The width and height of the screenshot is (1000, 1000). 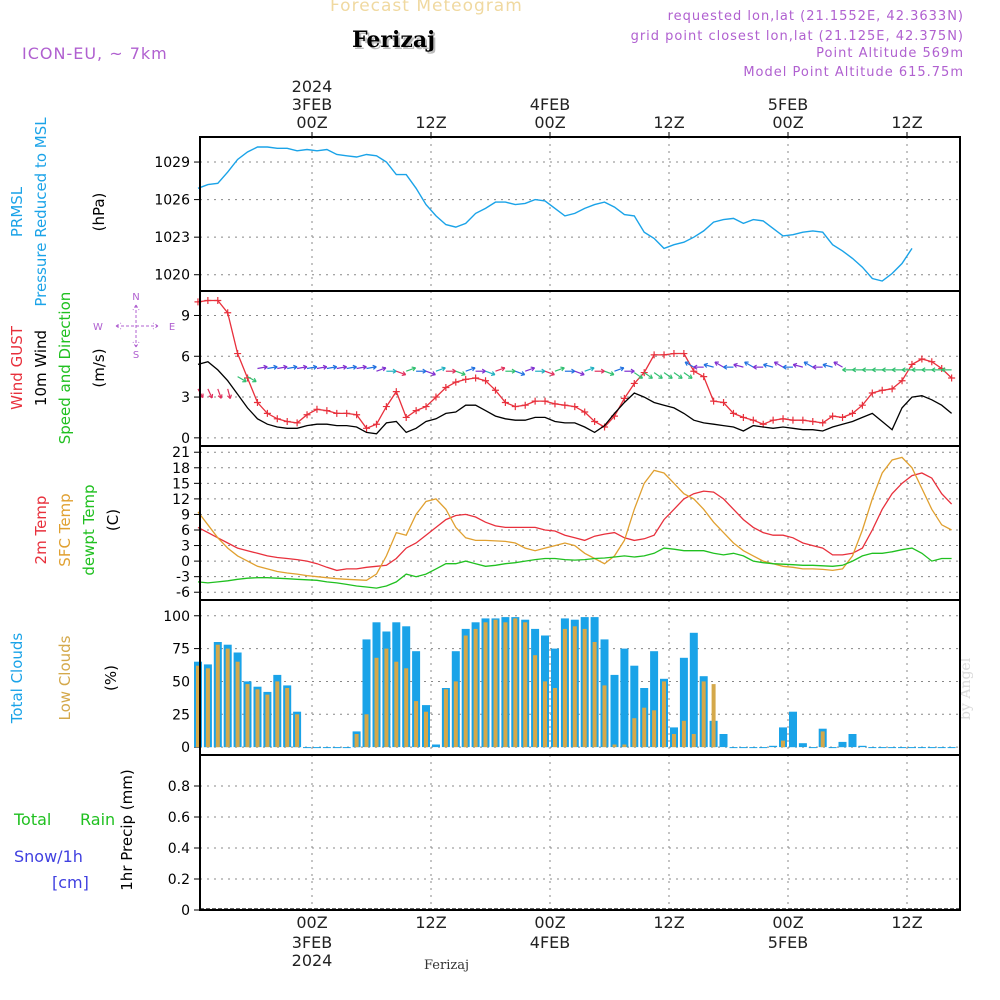 I want to click on point-altitude: Point Altitude 569m, so click(x=890, y=53).